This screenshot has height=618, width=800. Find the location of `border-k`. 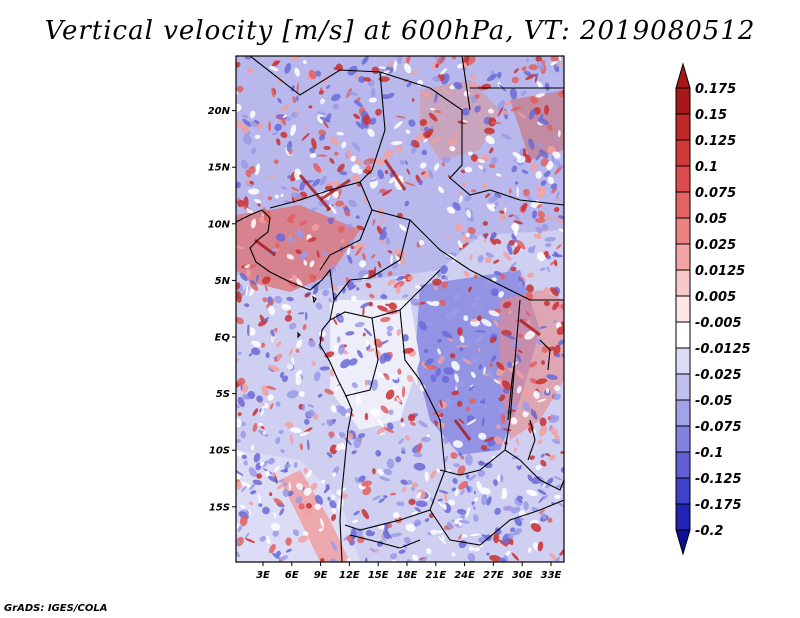

border-k is located at coordinates (496, 522).